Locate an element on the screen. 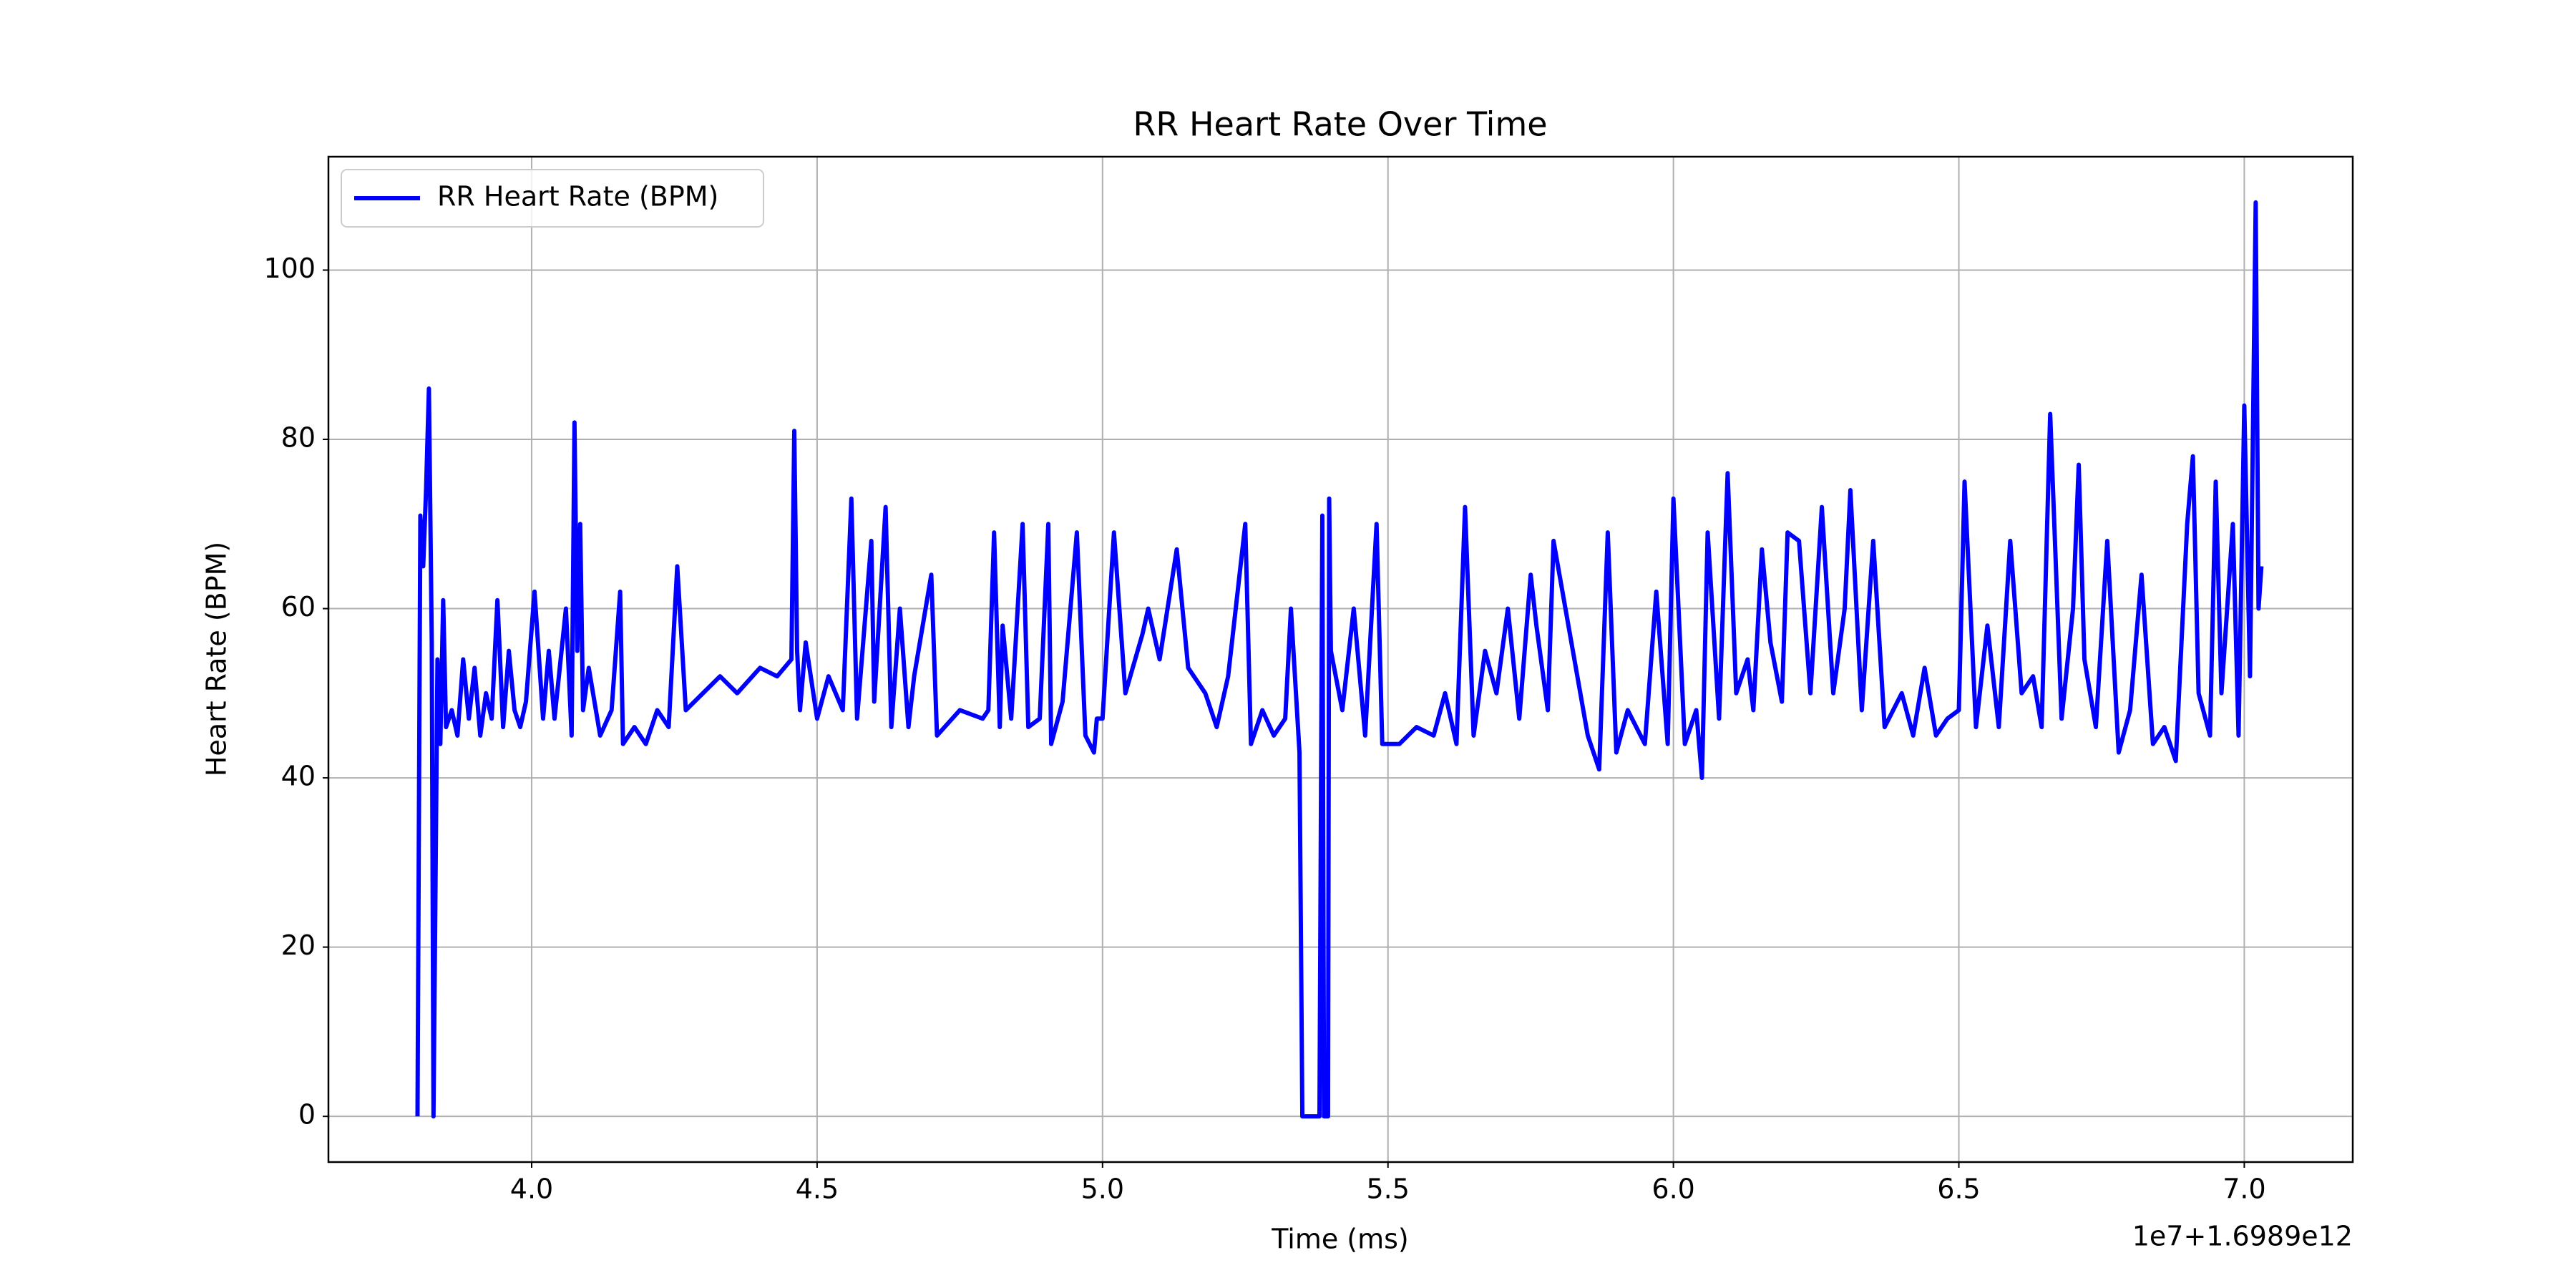 The image size is (2576, 1288). x-offset-label: 1e7+1.6989e12 is located at coordinates (2242, 1236).